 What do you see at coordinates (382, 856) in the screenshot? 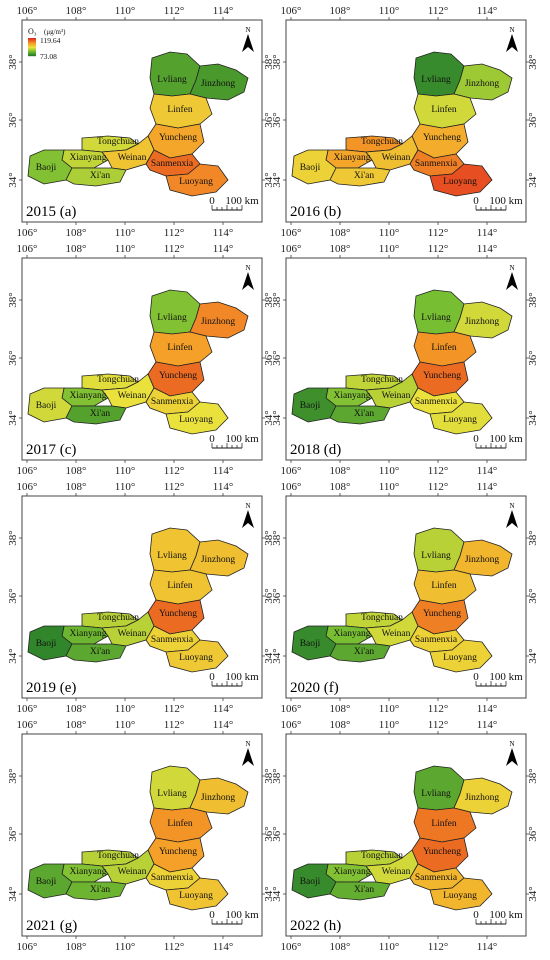
I see `city-label: Tongchuan` at bounding box center [382, 856].